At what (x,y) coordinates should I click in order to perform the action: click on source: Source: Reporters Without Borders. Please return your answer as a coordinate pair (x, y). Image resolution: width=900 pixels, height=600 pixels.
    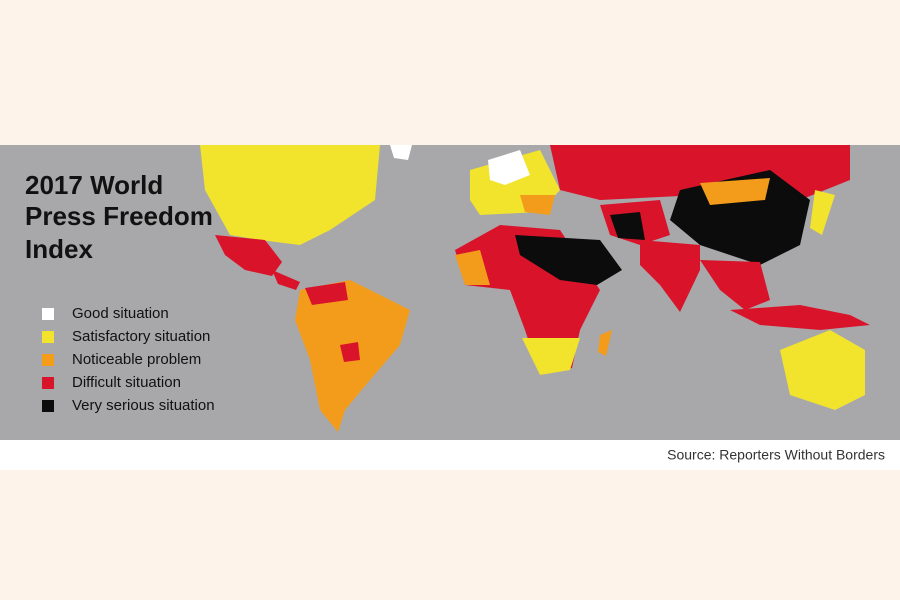
    Looking at the image, I should click on (776, 455).